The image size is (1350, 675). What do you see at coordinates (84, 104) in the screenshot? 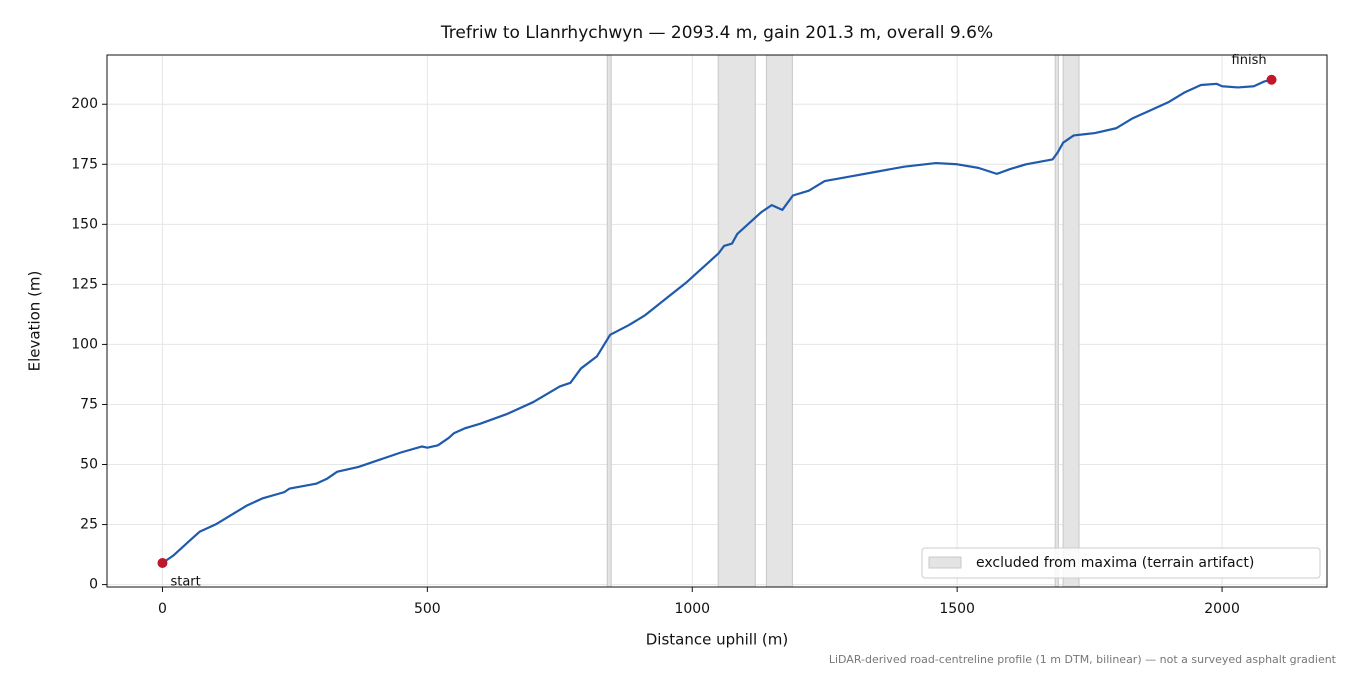
I see `y-tick-label: 200` at bounding box center [84, 104].